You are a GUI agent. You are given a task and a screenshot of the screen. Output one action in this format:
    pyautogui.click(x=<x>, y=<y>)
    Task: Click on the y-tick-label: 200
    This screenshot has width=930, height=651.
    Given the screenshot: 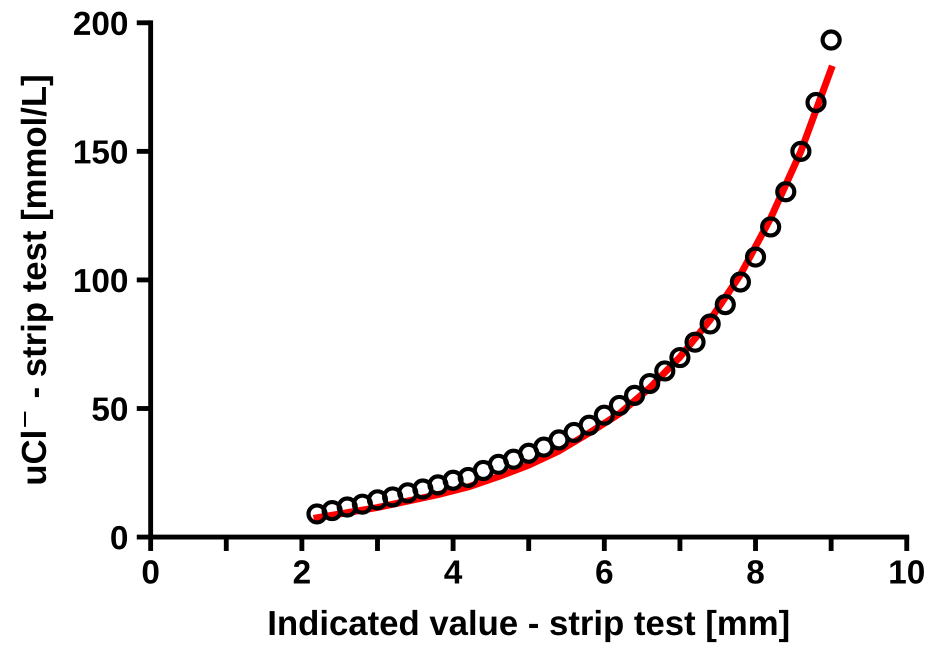 What is the action you would take?
    pyautogui.click(x=101, y=24)
    